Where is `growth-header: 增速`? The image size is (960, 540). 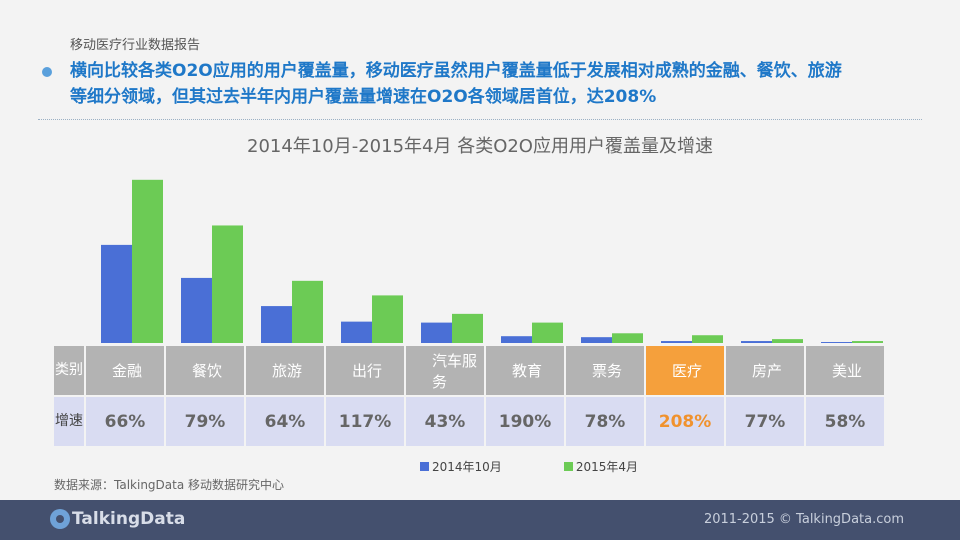
growth-header: 增速 is located at coordinates (69, 421).